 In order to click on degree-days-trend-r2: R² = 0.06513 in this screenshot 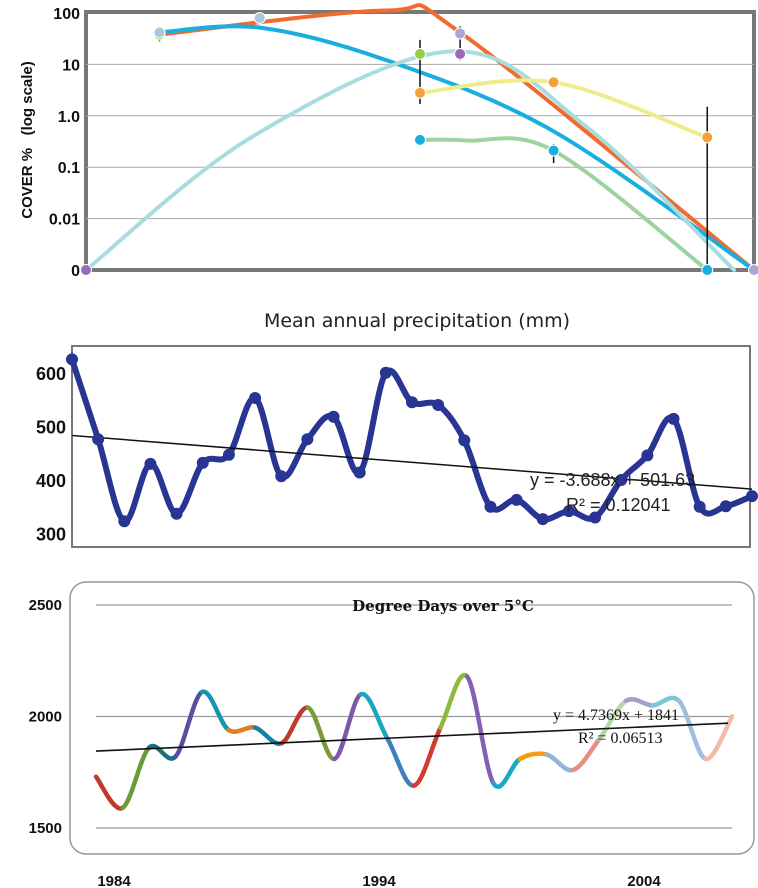, I will do `click(620, 738)`.